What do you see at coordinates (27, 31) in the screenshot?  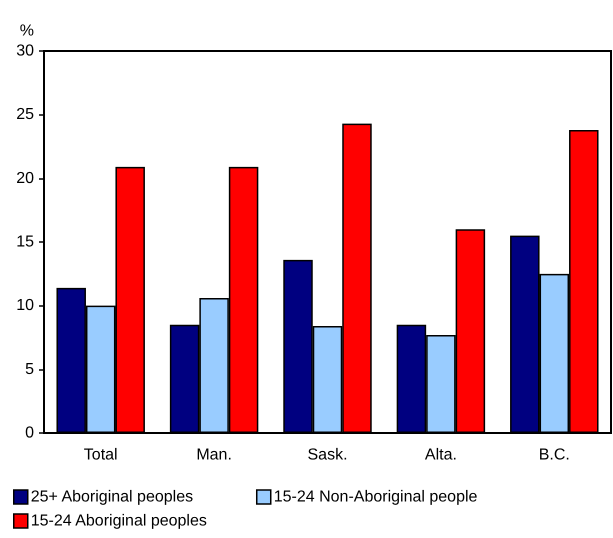 I see `y-axis-title: %` at bounding box center [27, 31].